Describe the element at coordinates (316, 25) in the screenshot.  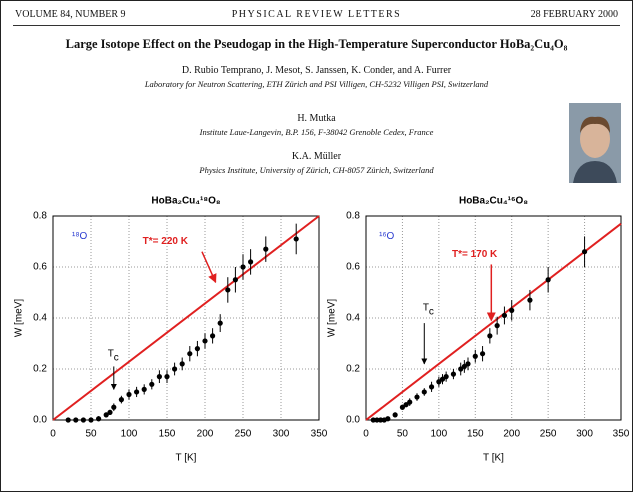
I see `rule` at that location.